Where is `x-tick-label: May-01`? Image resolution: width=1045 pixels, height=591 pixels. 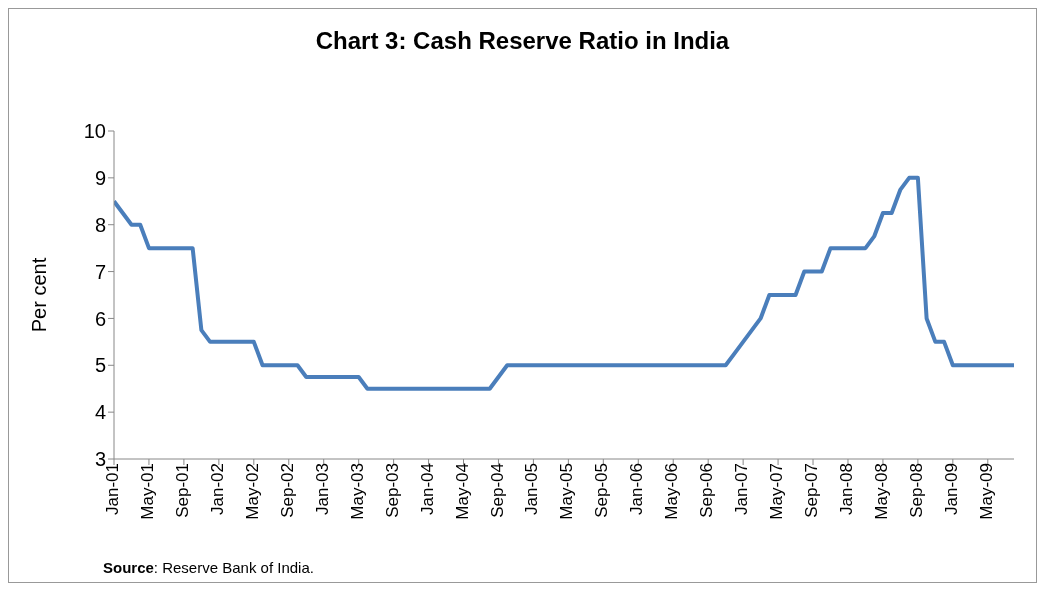 x-tick-label: May-01 is located at coordinates (148, 491).